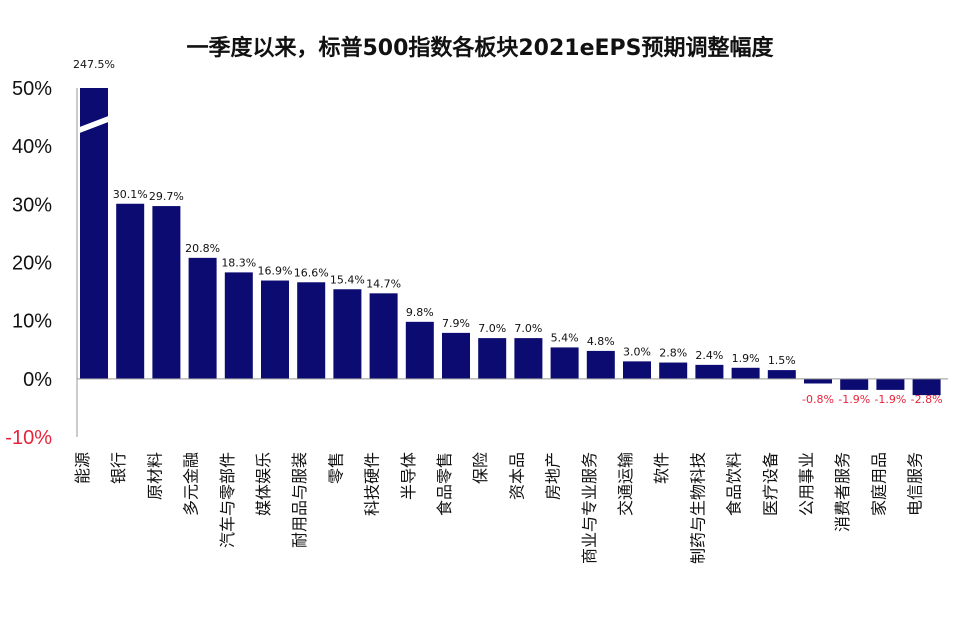 This screenshot has width=960, height=622. What do you see at coordinates (456, 323) in the screenshot?
I see `data-label: 7.9%` at bounding box center [456, 323].